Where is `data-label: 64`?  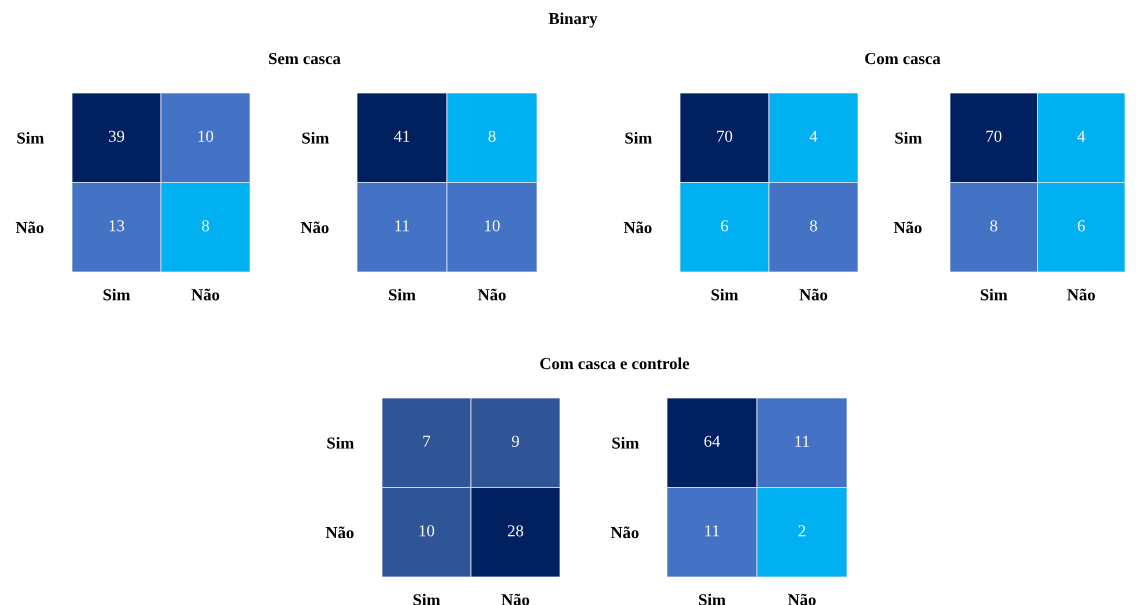 data-label: 64 is located at coordinates (712, 441).